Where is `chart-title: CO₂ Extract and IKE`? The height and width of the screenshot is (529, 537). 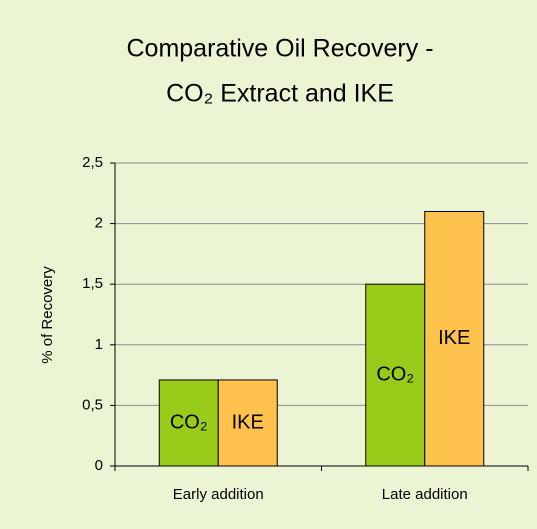 chart-title: CO₂ Extract and IKE is located at coordinates (280, 94).